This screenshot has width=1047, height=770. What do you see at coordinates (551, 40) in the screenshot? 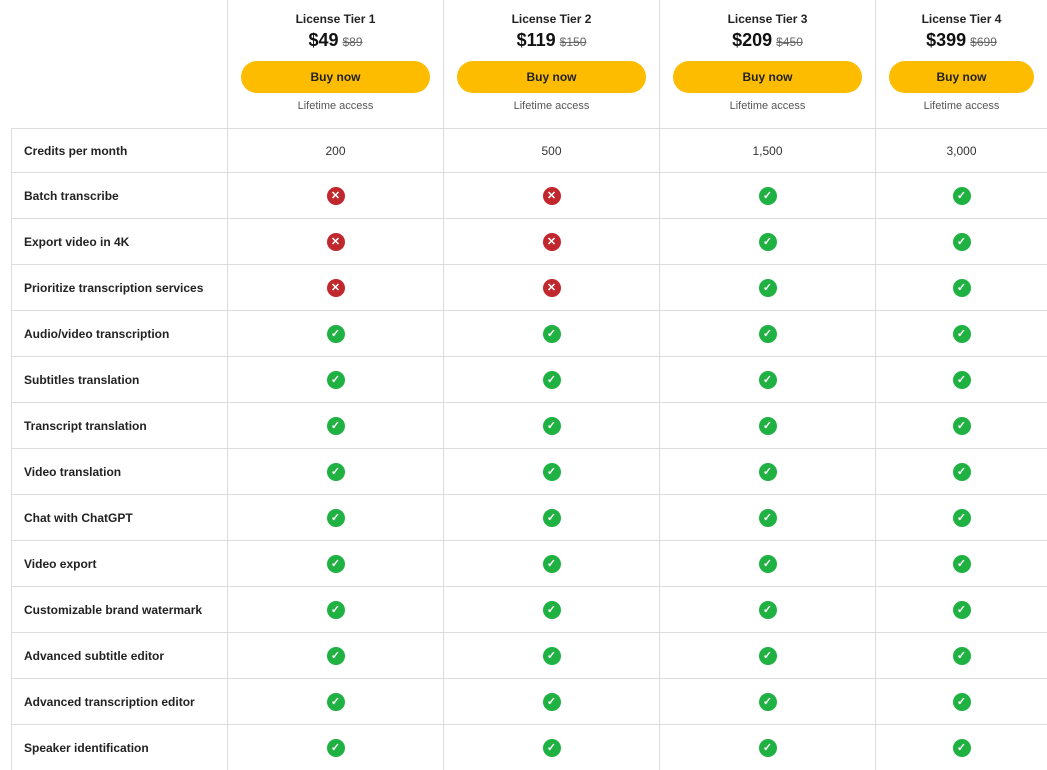
I see `tier-price: $119 $150` at bounding box center [551, 40].